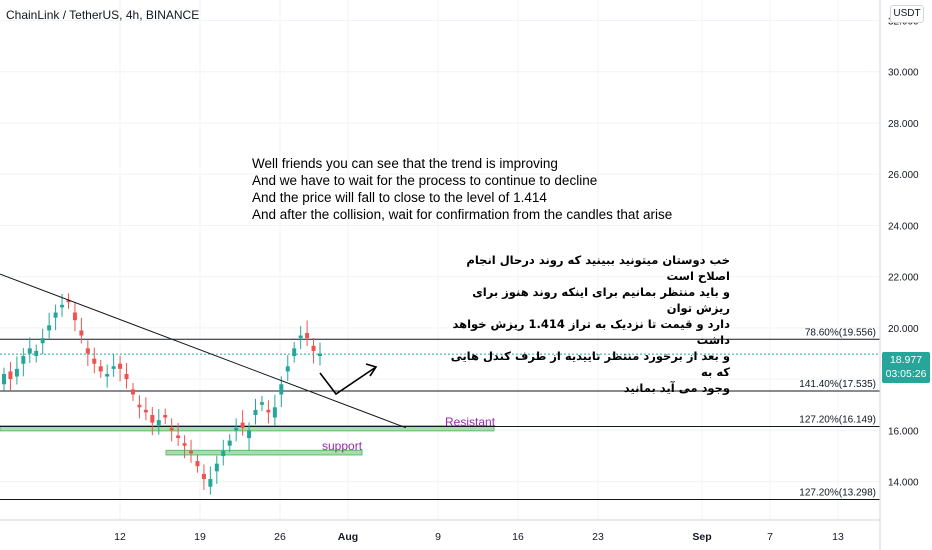  Describe the element at coordinates (518, 537) in the screenshot. I see `time-tick-label: 16` at that location.